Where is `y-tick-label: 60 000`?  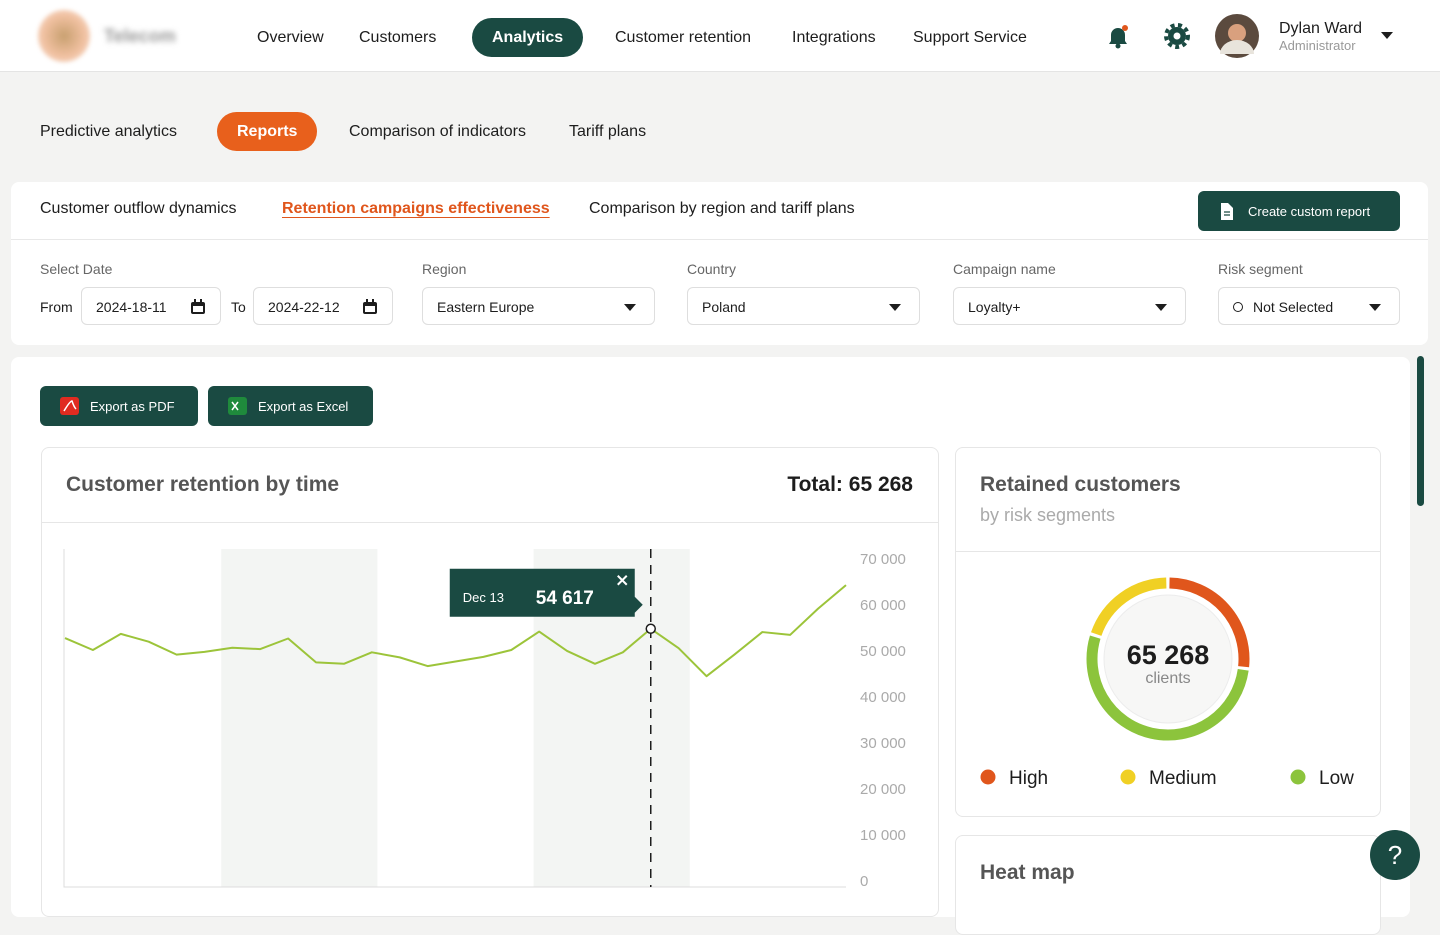
y-tick-label: 60 000 is located at coordinates (883, 605).